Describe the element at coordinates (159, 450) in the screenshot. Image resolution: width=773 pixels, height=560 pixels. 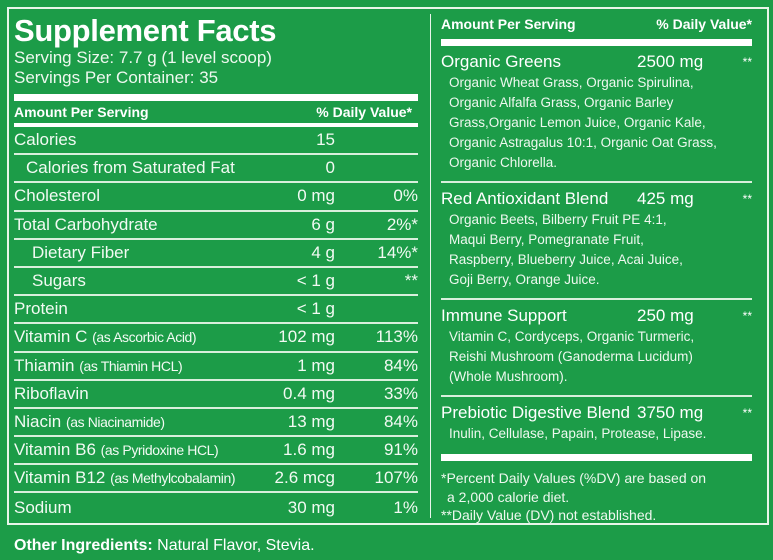
I see `nutrient-source: (as Pyridoxine HCL)` at that location.